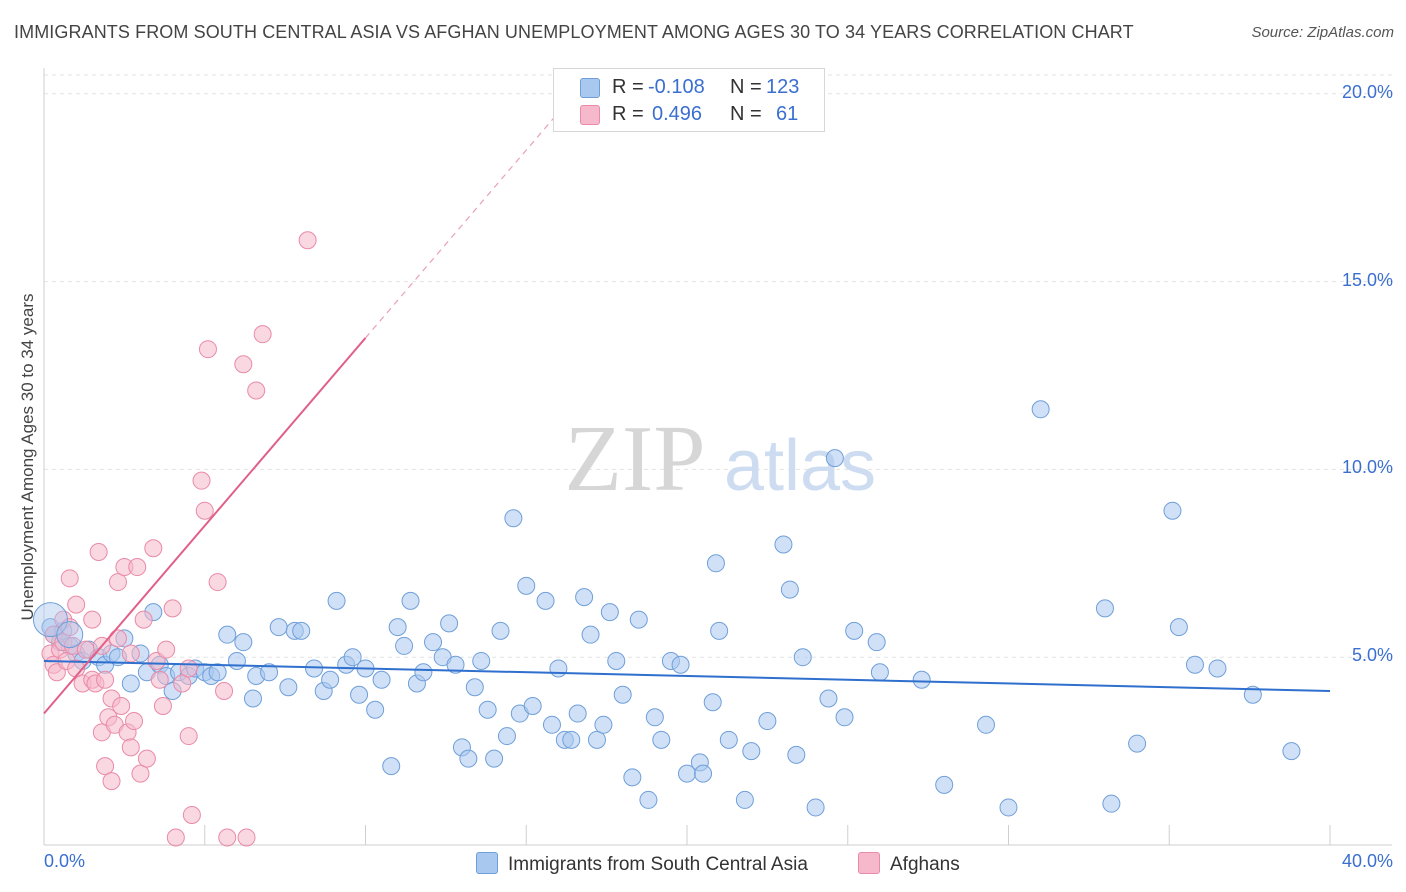  Describe the element at coordinates (462, 225) in the screenshot. I see `pink-trend-extension` at that location.